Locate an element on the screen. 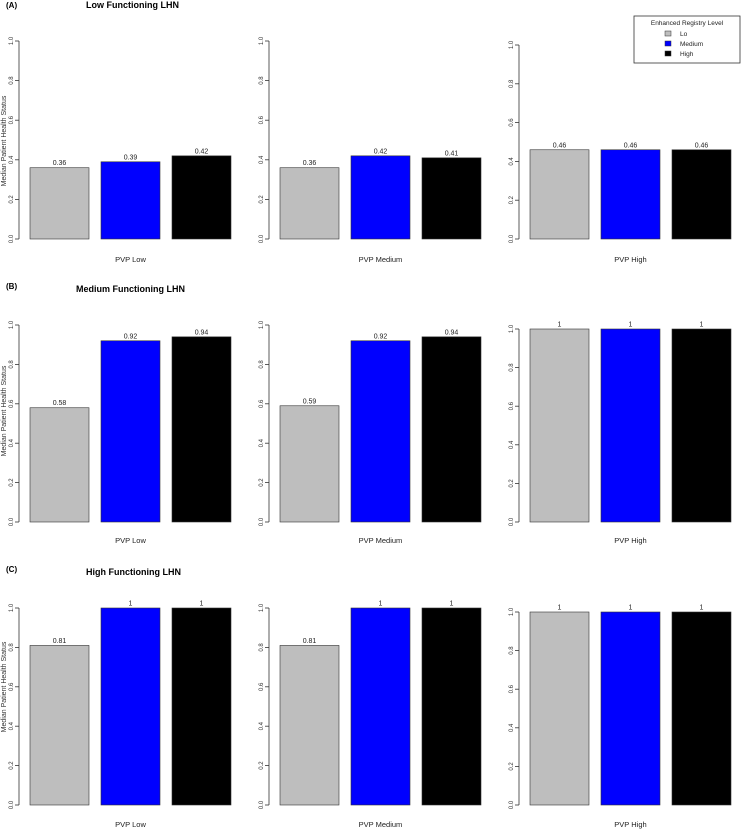  subplot-3: 0.0 0.2 0.4 0.6 0.8 1.0 0.46 0.46 0.46 PVP High is located at coordinates (620, 152).